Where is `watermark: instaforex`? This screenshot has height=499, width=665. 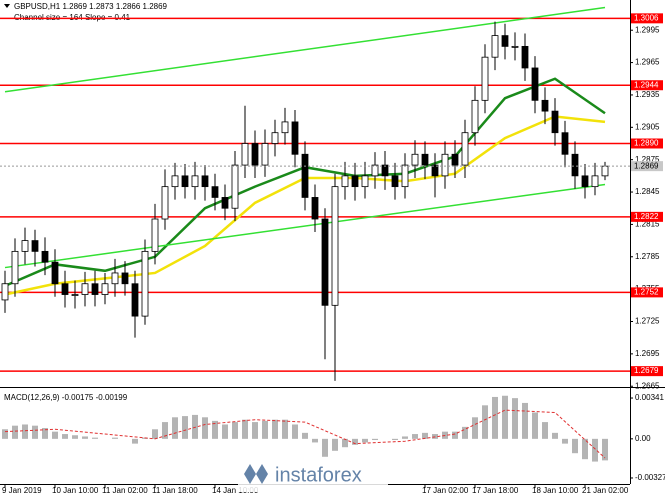 watermark: instaforex is located at coordinates (313, 475).